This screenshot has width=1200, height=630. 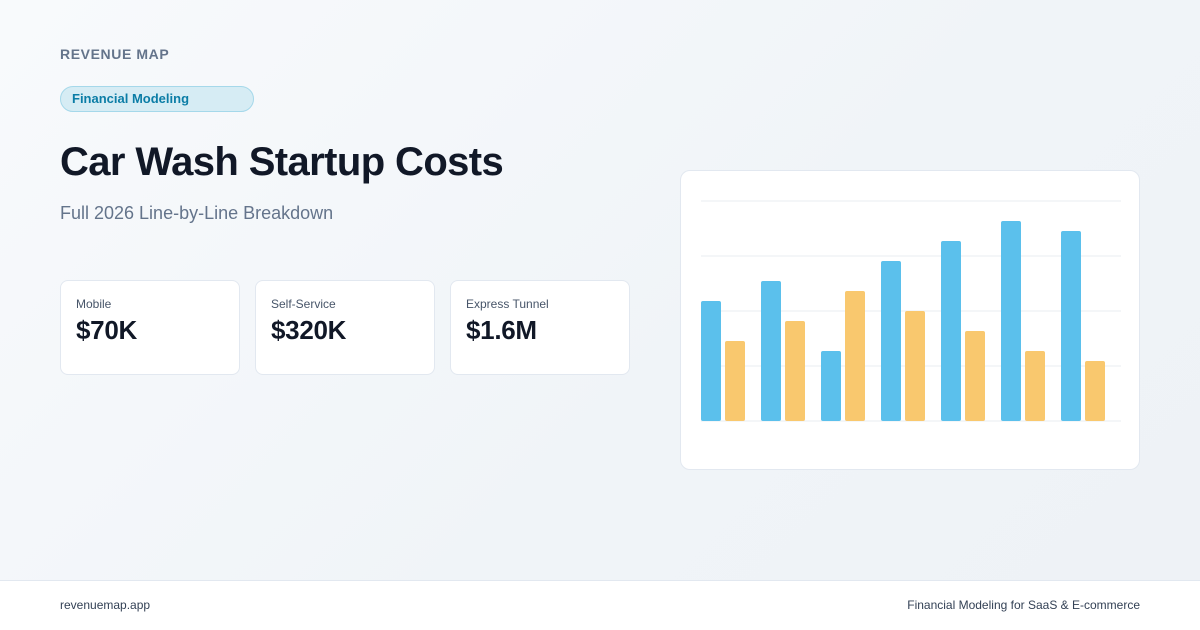 What do you see at coordinates (115, 54) in the screenshot?
I see `brand-name: REVENUE MAP` at bounding box center [115, 54].